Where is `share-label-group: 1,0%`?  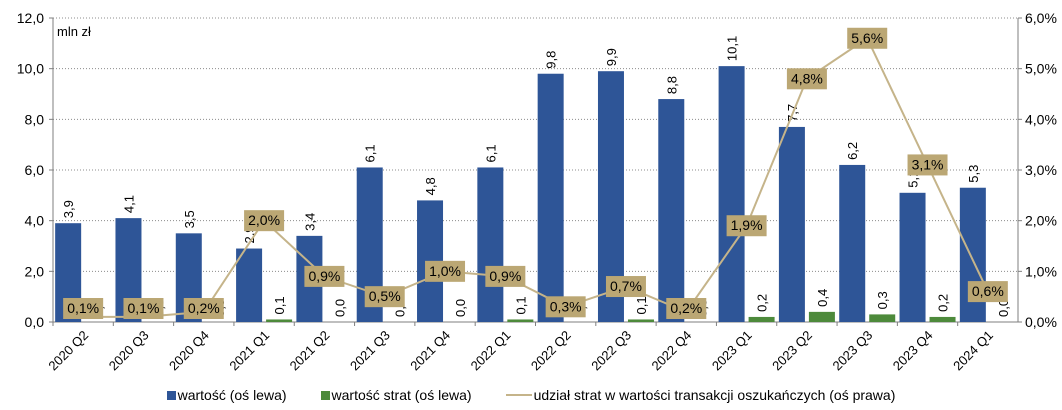
share-label-group: 1,0% is located at coordinates (445, 271).